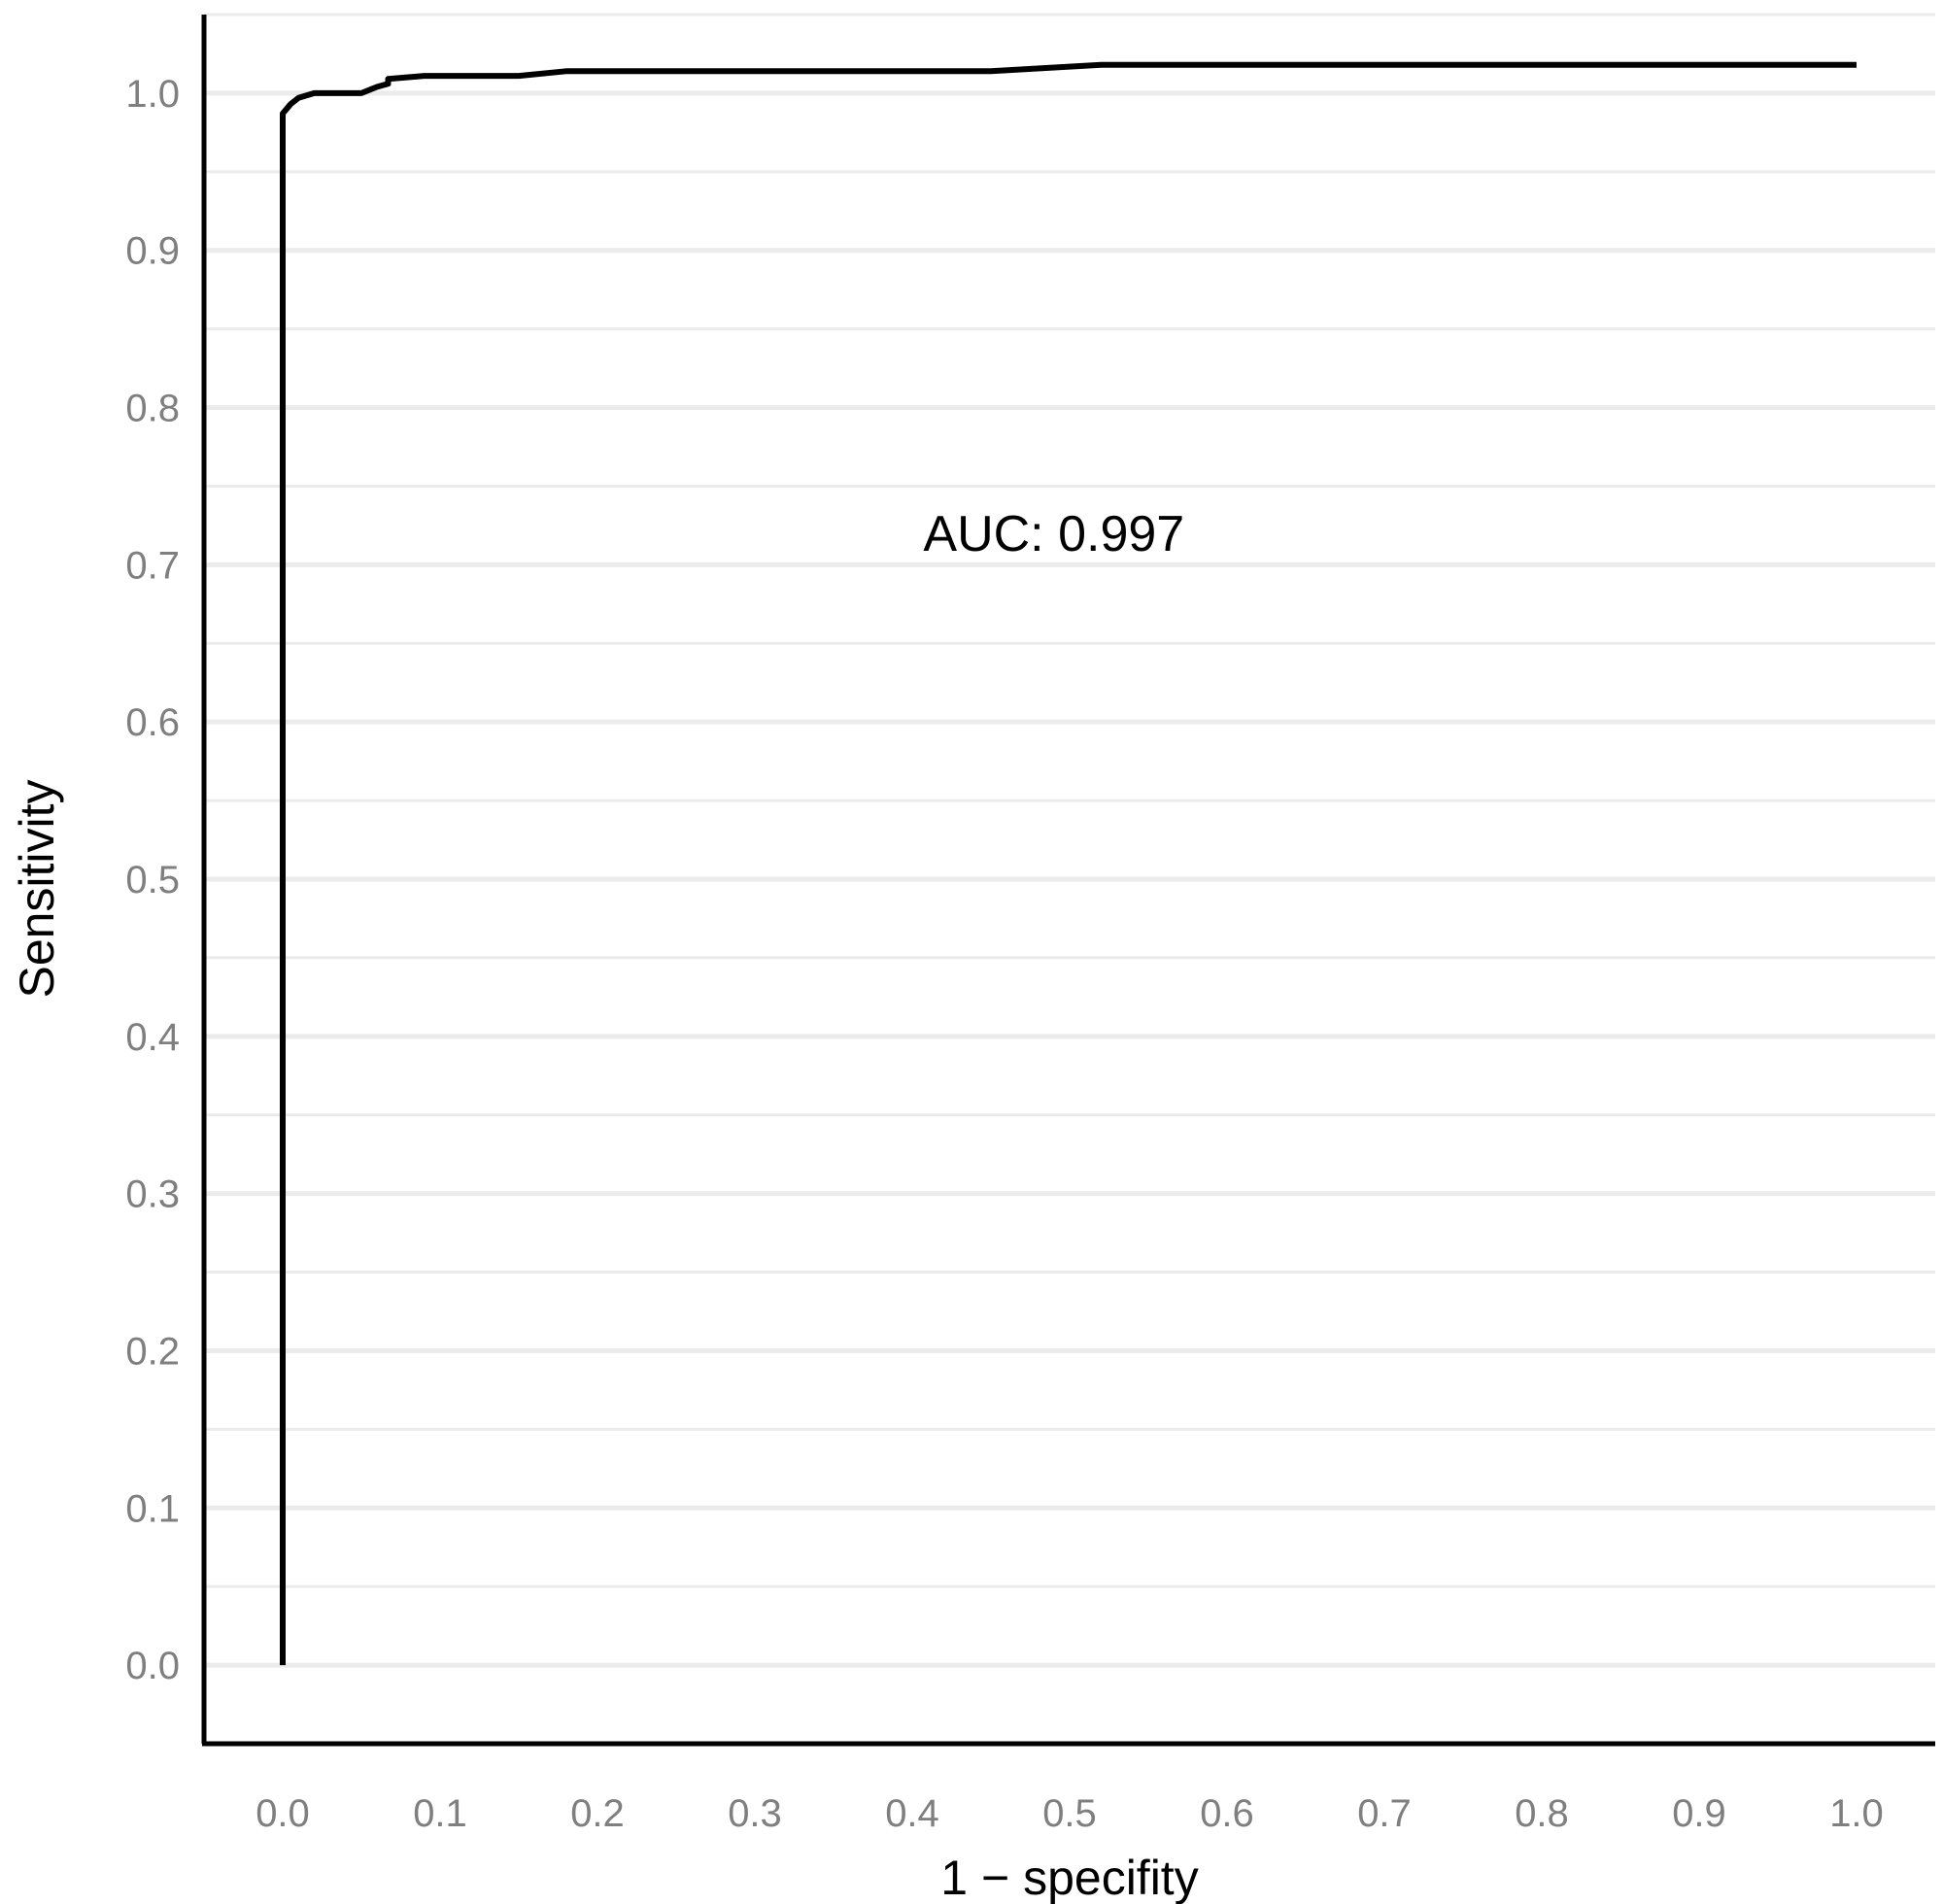 The height and width of the screenshot is (1904, 1943). What do you see at coordinates (1069, 1877) in the screenshot?
I see `x-axis-title: 1 − specifity` at bounding box center [1069, 1877].